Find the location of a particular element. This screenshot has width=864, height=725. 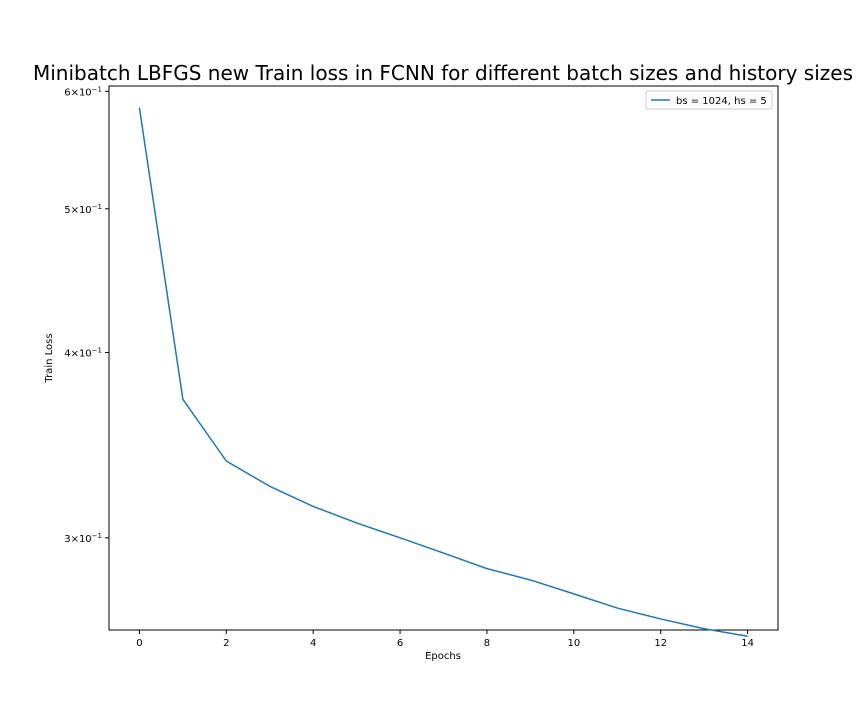

x-tick-label: 8 is located at coordinates (487, 643).